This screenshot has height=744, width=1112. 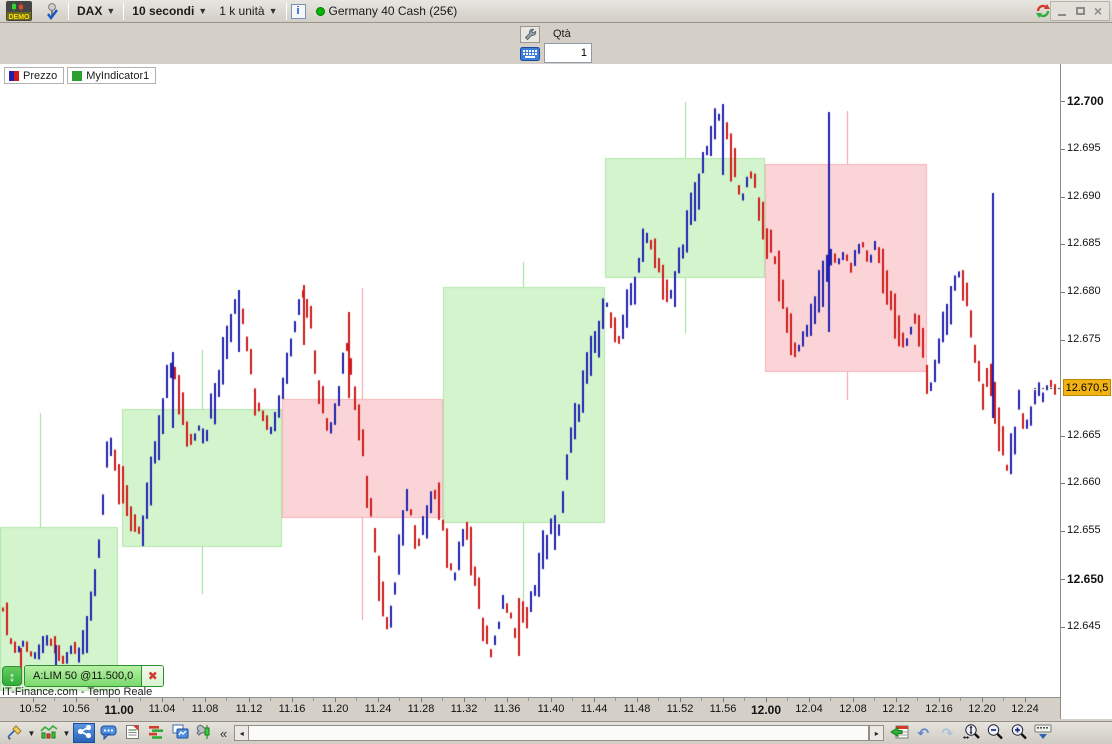 I want to click on units-dropdown: 1 k unità ▼, so click(x=248, y=11).